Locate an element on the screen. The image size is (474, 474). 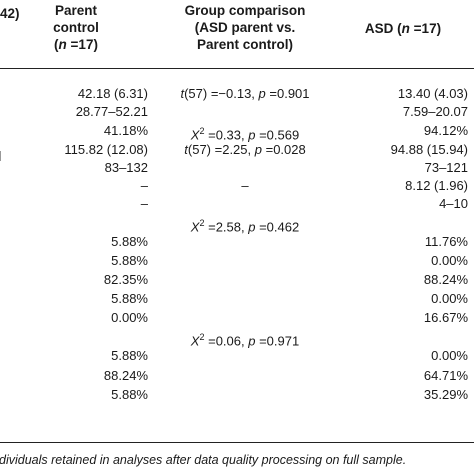
comparison-p-value: =0.569 is located at coordinates (277, 135).